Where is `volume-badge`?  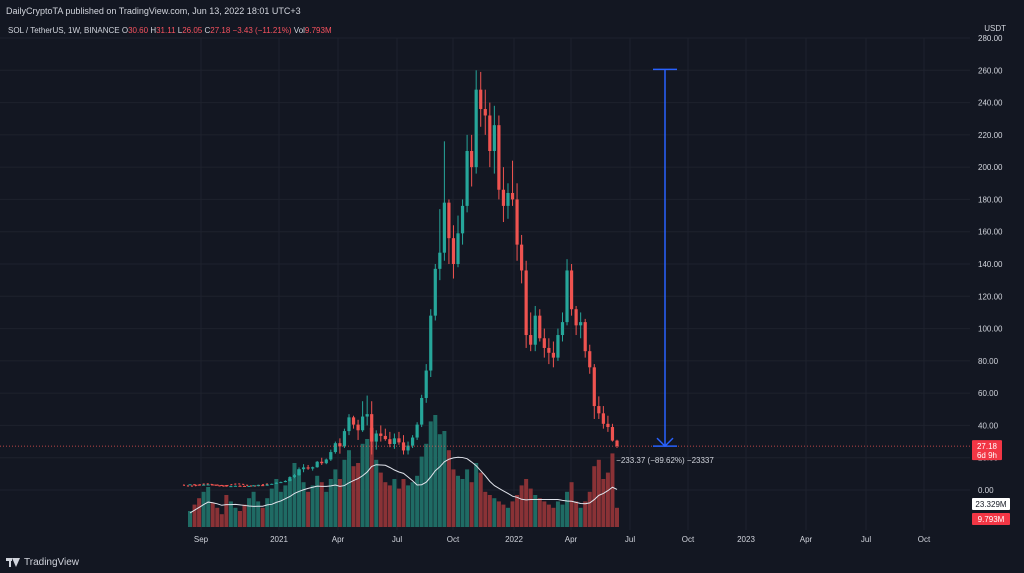
volume-badge is located at coordinates (991, 519).